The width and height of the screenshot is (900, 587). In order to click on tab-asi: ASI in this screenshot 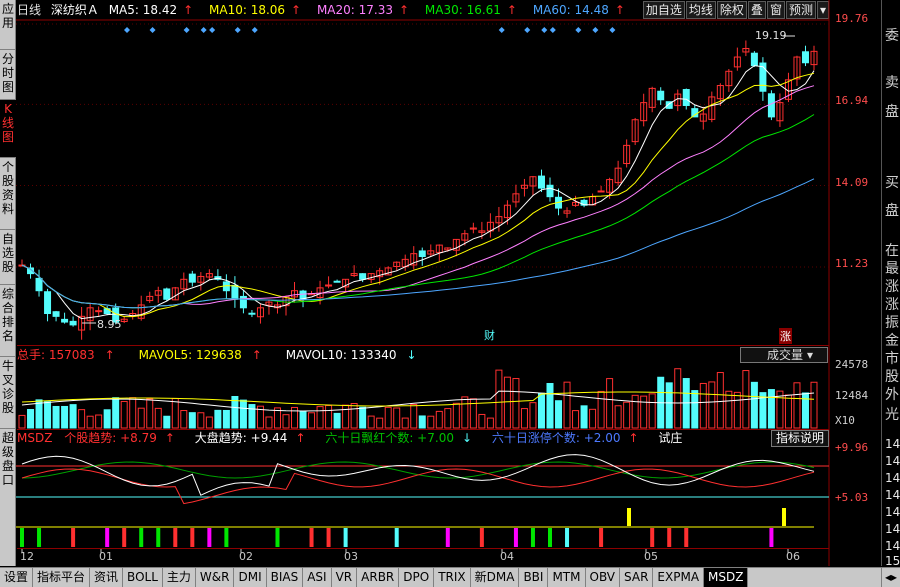, I will do `click(317, 577)`.